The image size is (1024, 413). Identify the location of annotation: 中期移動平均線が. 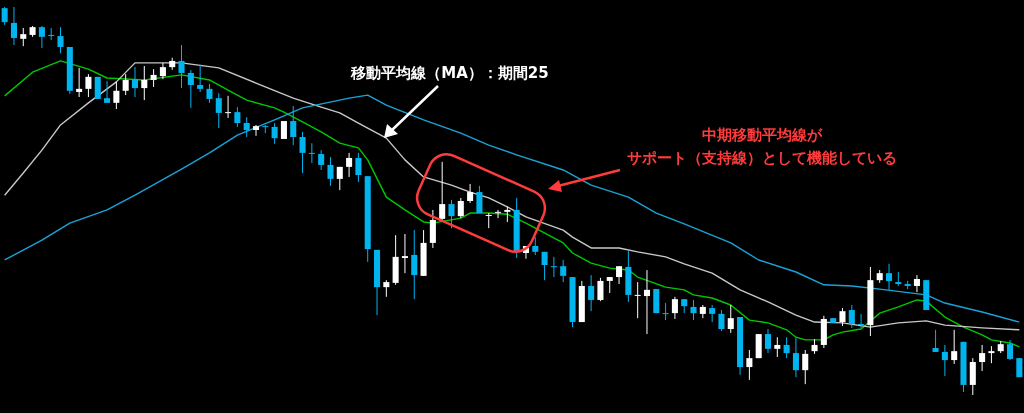
(762, 135).